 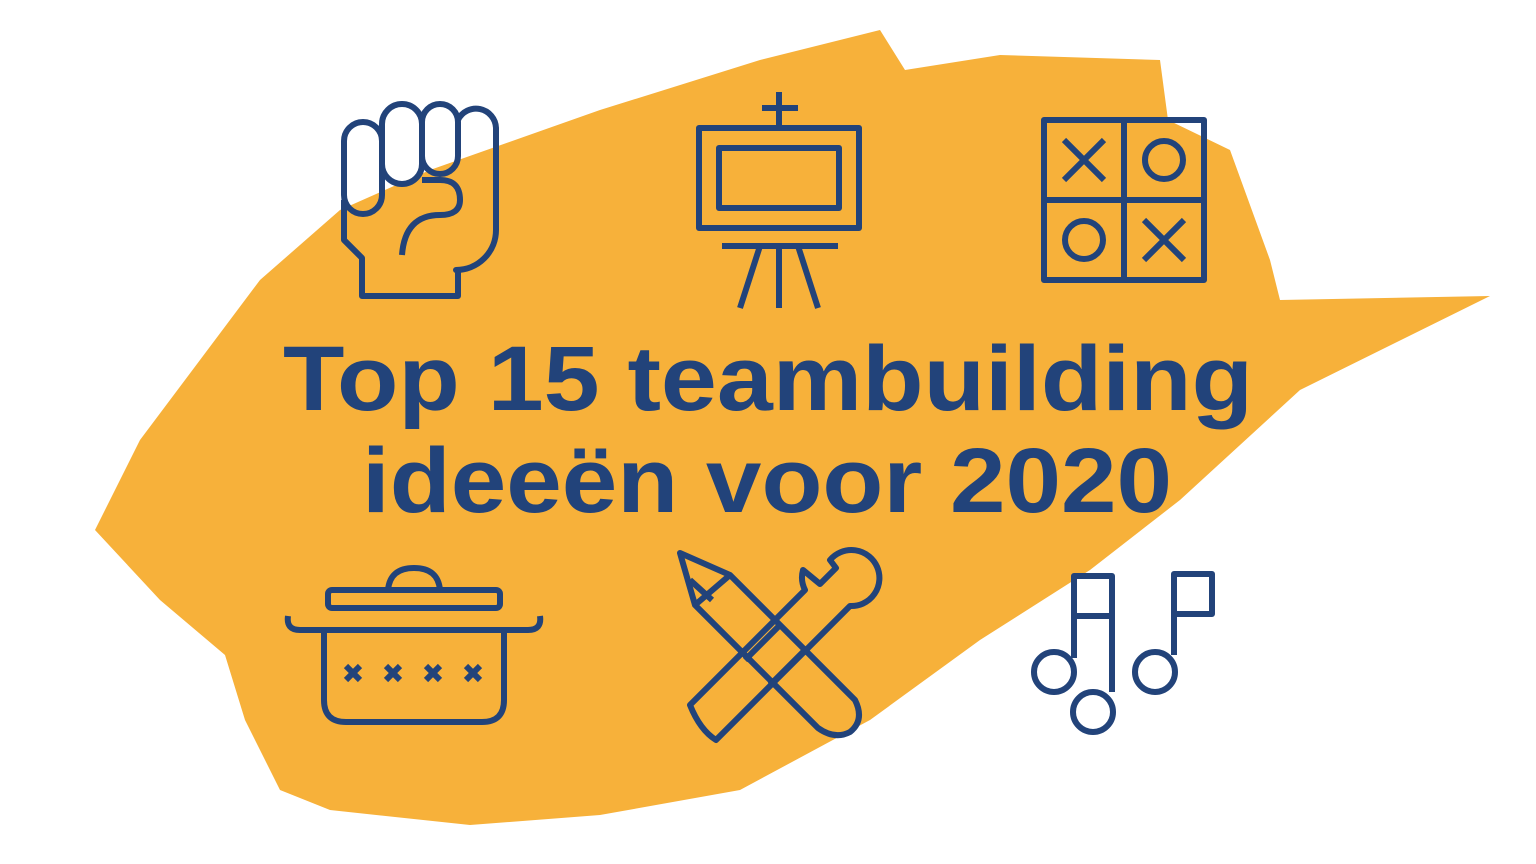 I want to click on pencil-wrench-icon, so click(x=780, y=645).